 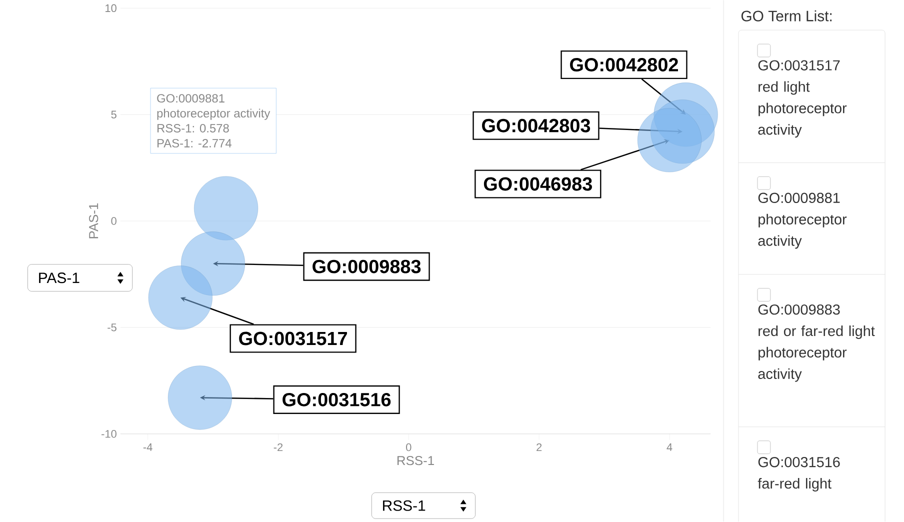 What do you see at coordinates (193, 128) in the screenshot?
I see `annotation: RSS-1: 0.578` at bounding box center [193, 128].